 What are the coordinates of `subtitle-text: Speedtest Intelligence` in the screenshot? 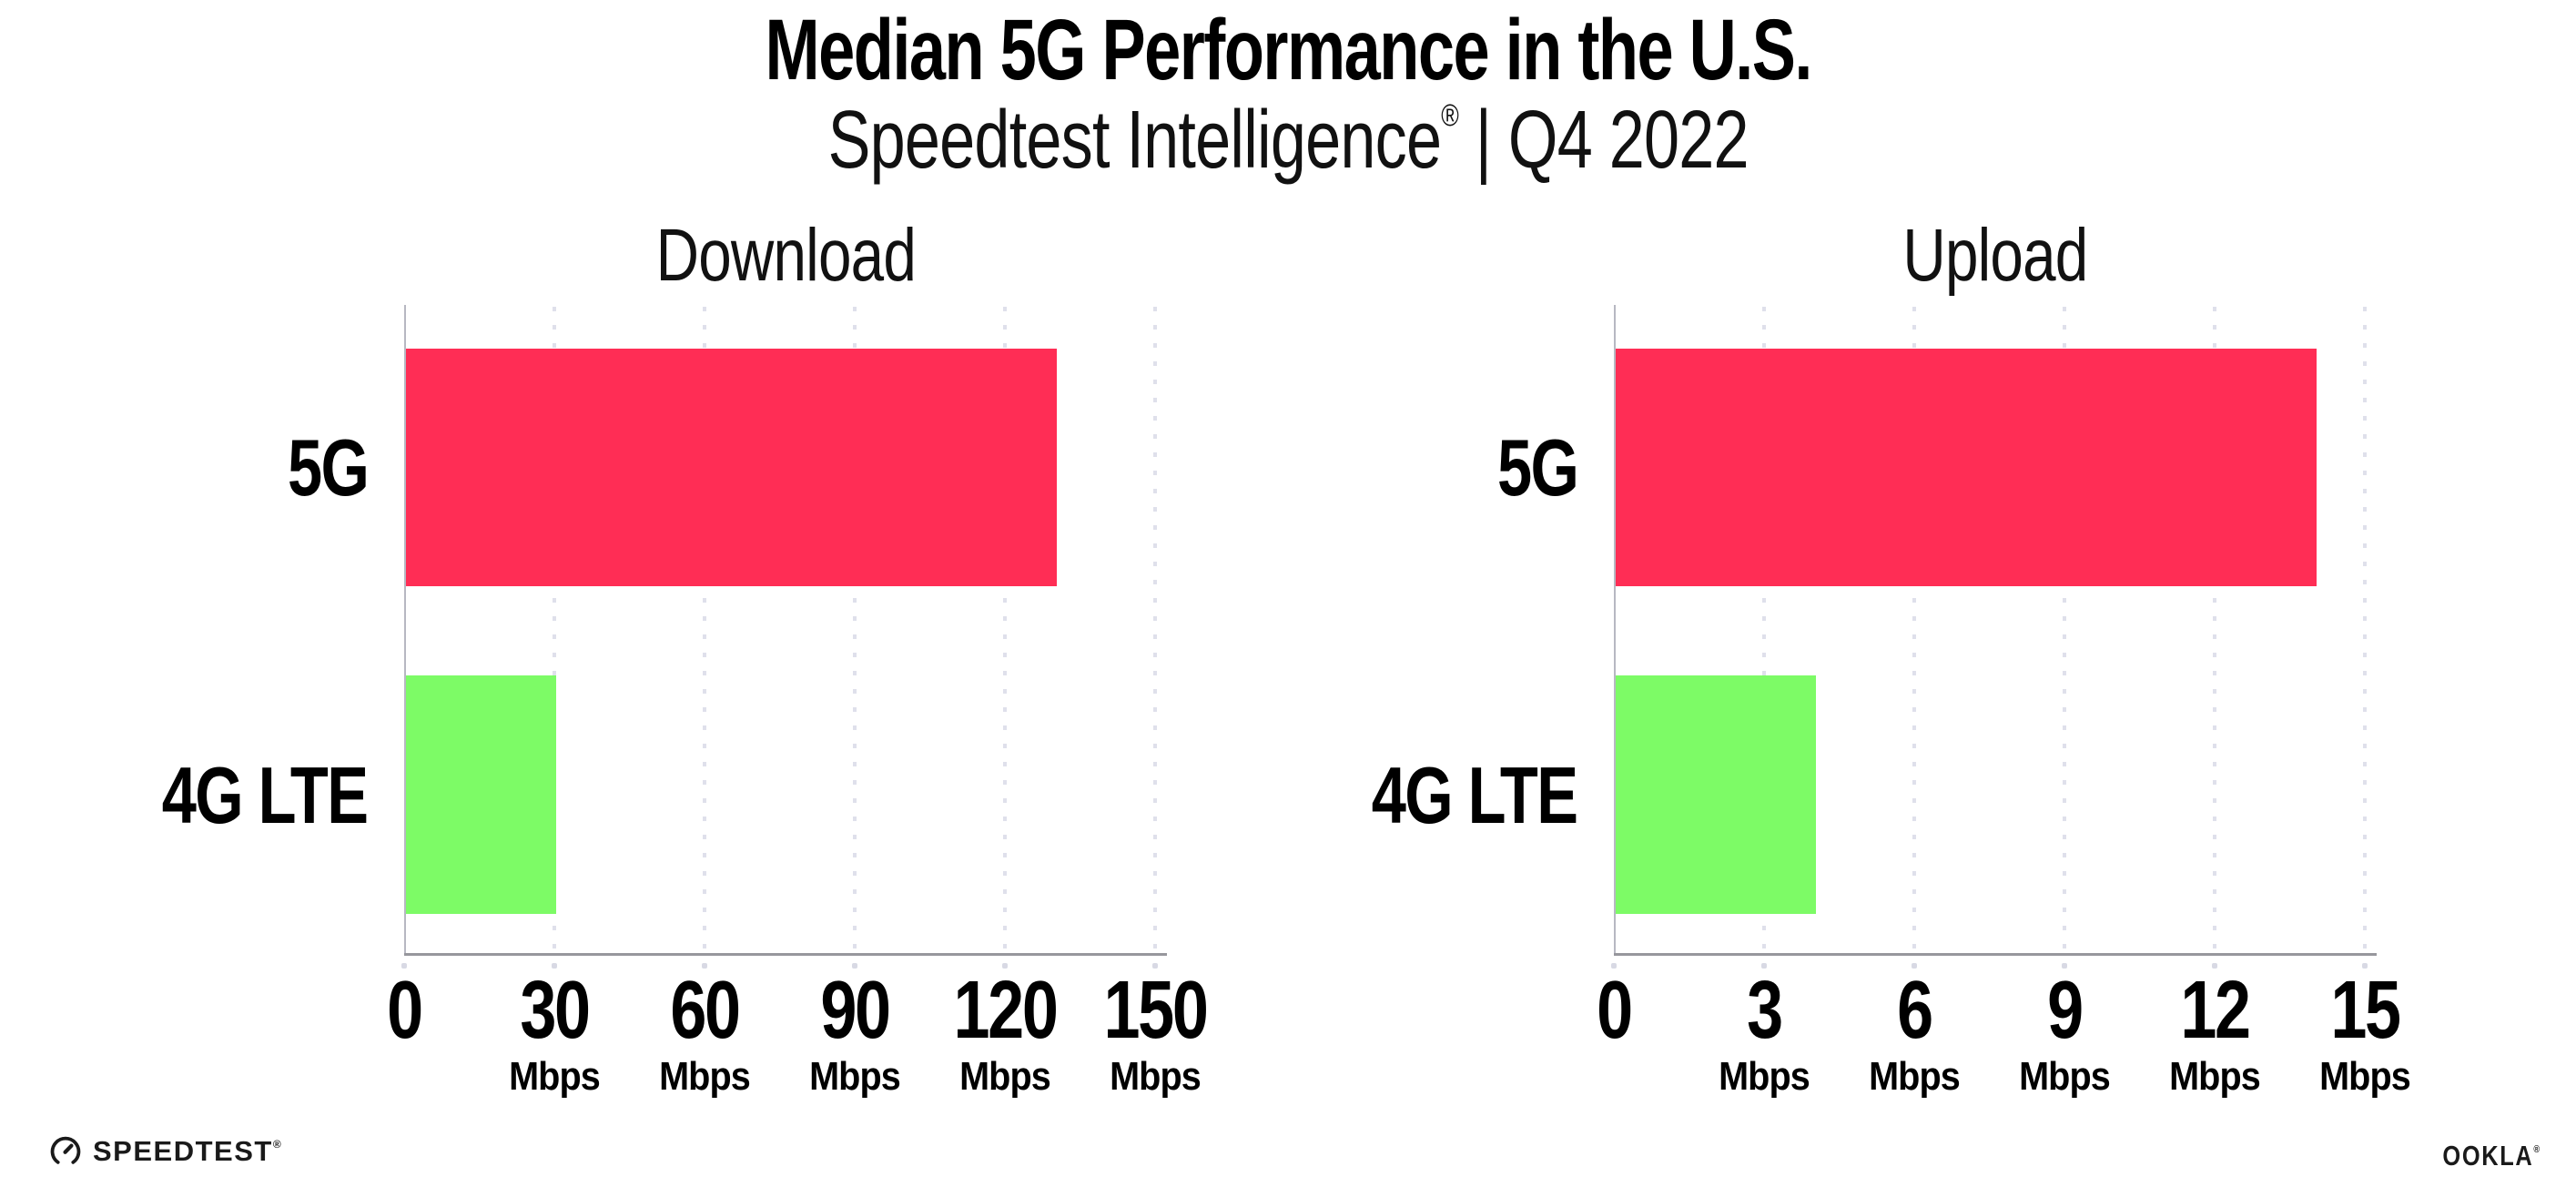 It's located at (1134, 140).